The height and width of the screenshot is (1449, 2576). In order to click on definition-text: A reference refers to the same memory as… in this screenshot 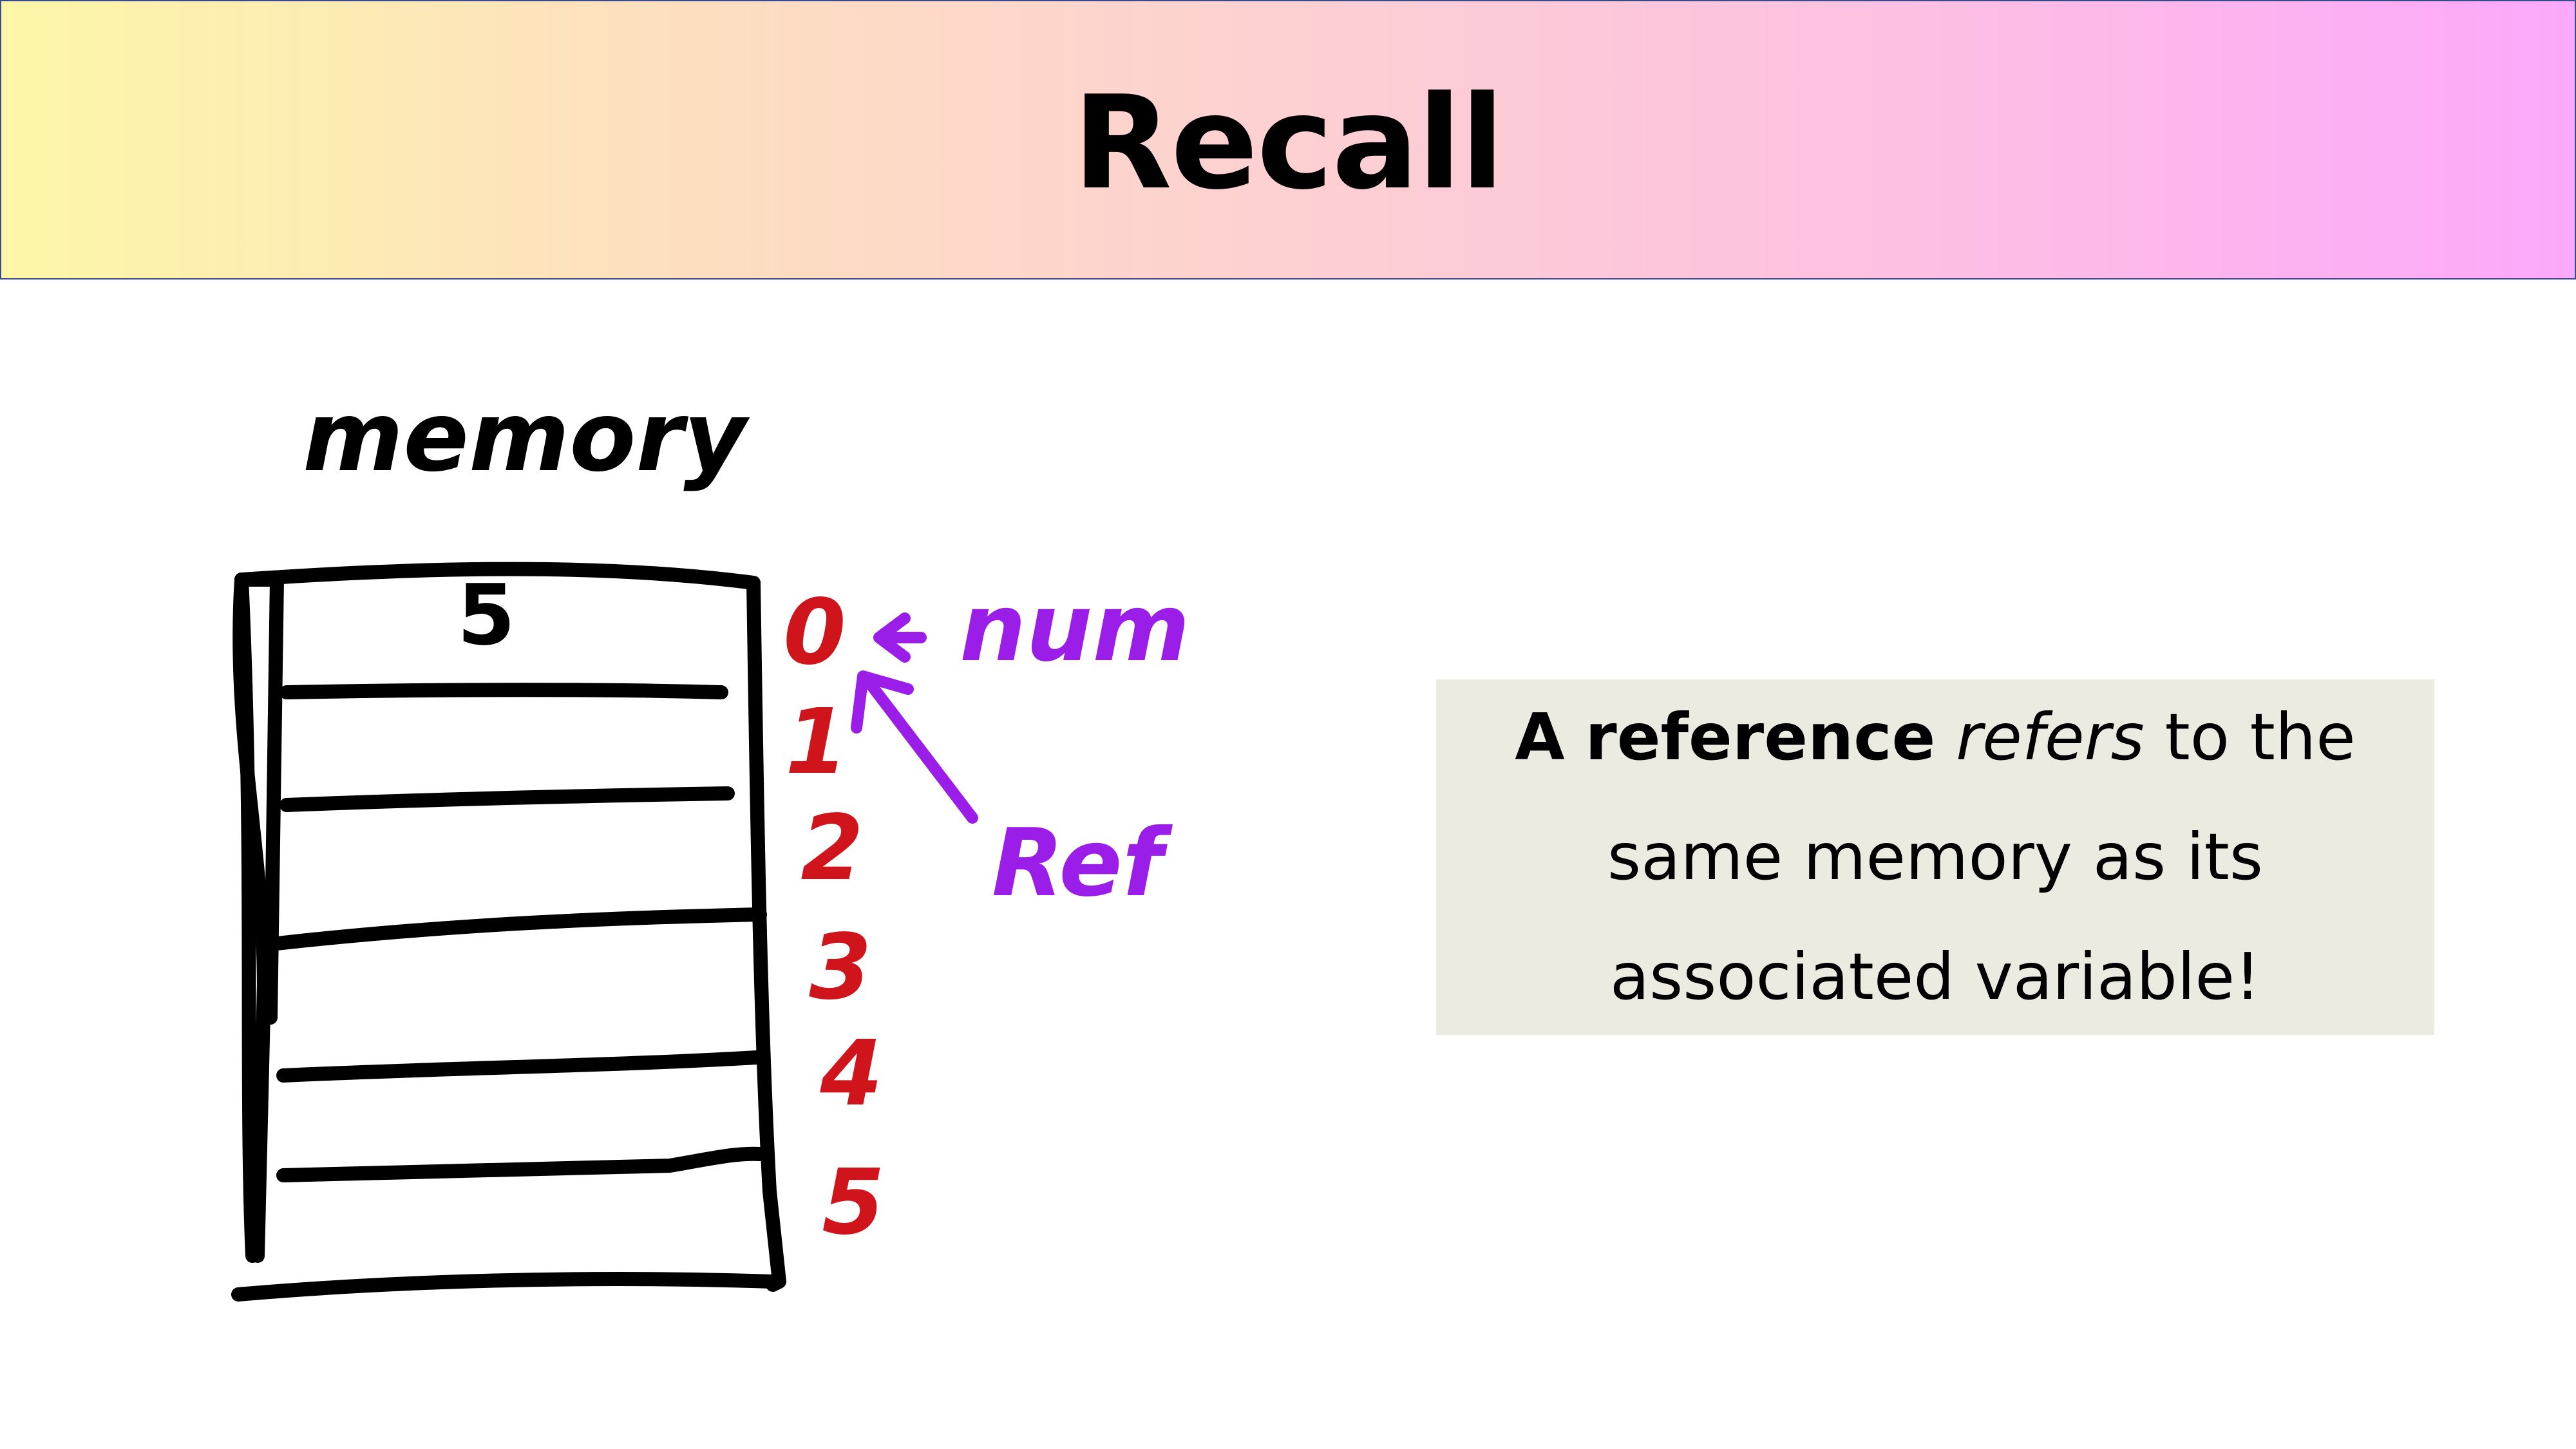, I will do `click(1935, 857)`.